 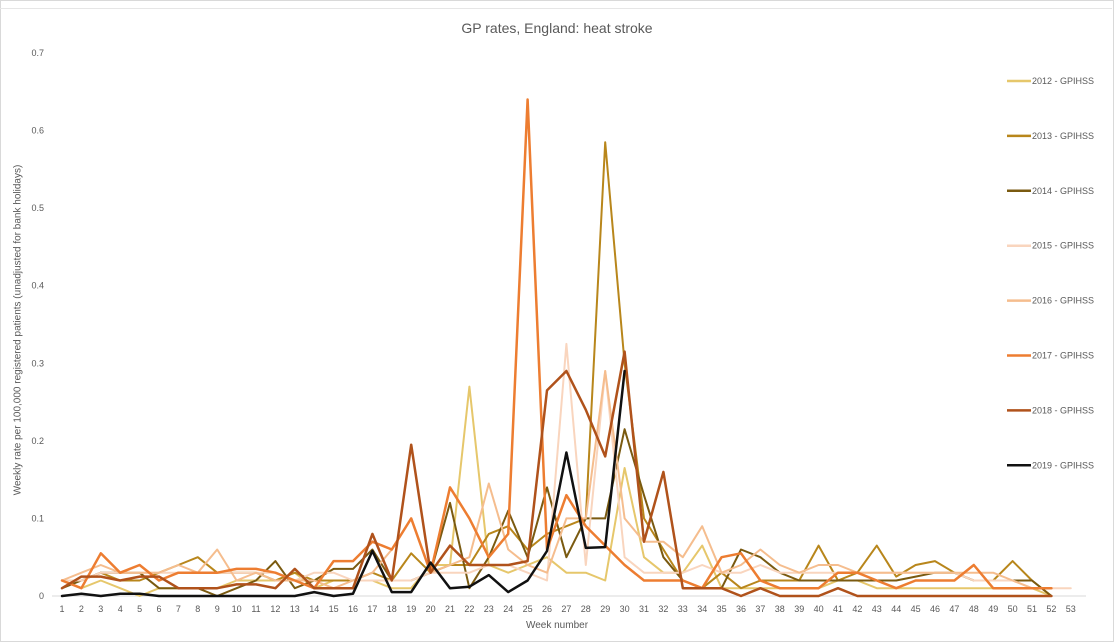 I want to click on x-tick-label: 37, so click(x=760, y=609).